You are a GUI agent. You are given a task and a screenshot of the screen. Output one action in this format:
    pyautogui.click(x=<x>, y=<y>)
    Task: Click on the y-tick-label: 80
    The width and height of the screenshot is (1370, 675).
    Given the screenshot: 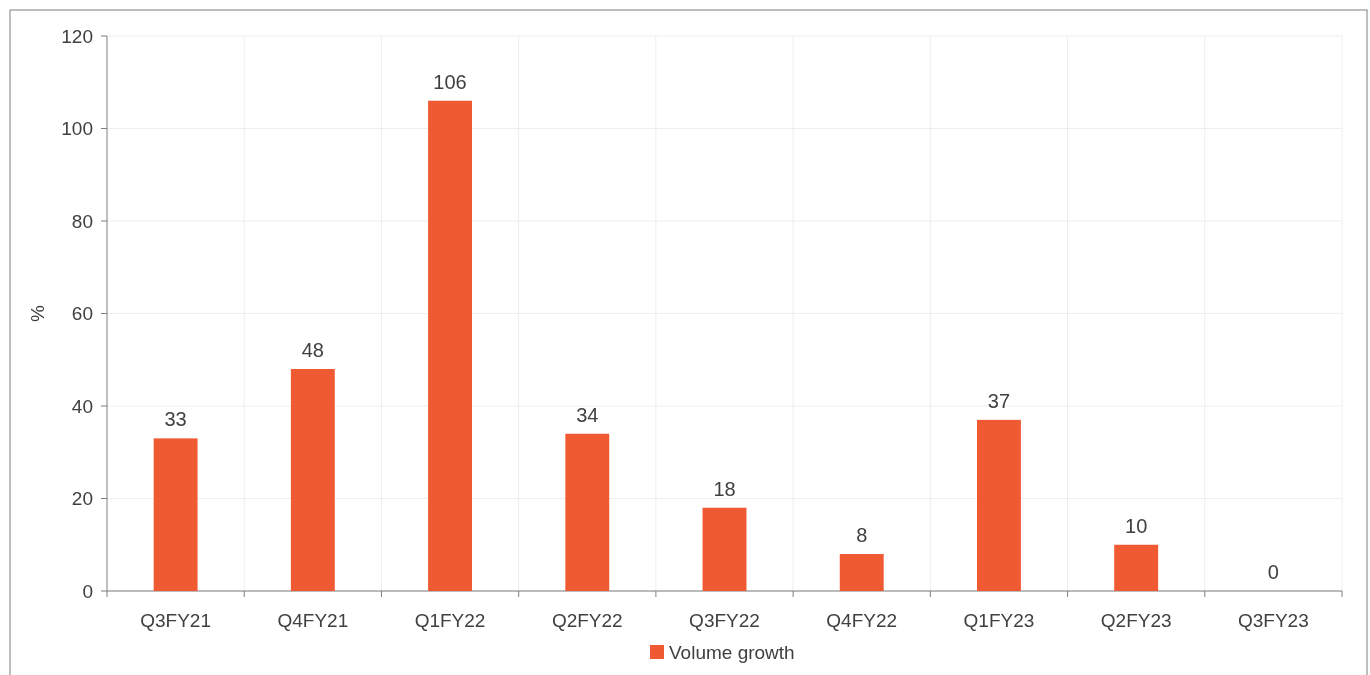 What is the action you would take?
    pyautogui.click(x=82, y=221)
    